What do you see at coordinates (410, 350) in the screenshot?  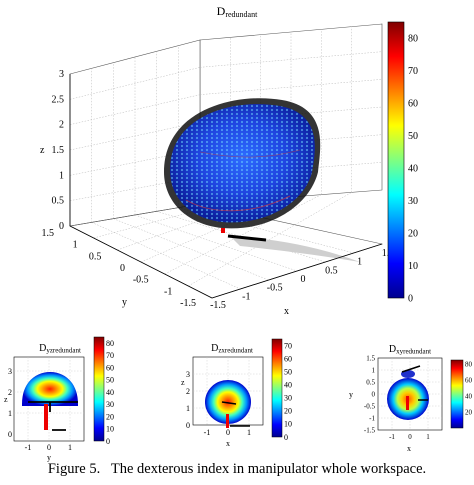 I see `xy-title: Dxyredundant` at bounding box center [410, 350].